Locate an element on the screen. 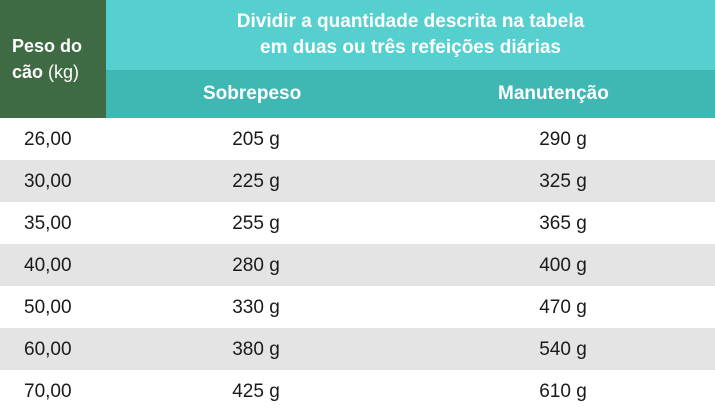 This screenshot has height=412, width=715. instruction-line-2: em duas ou três refeições diárias is located at coordinates (410, 47).